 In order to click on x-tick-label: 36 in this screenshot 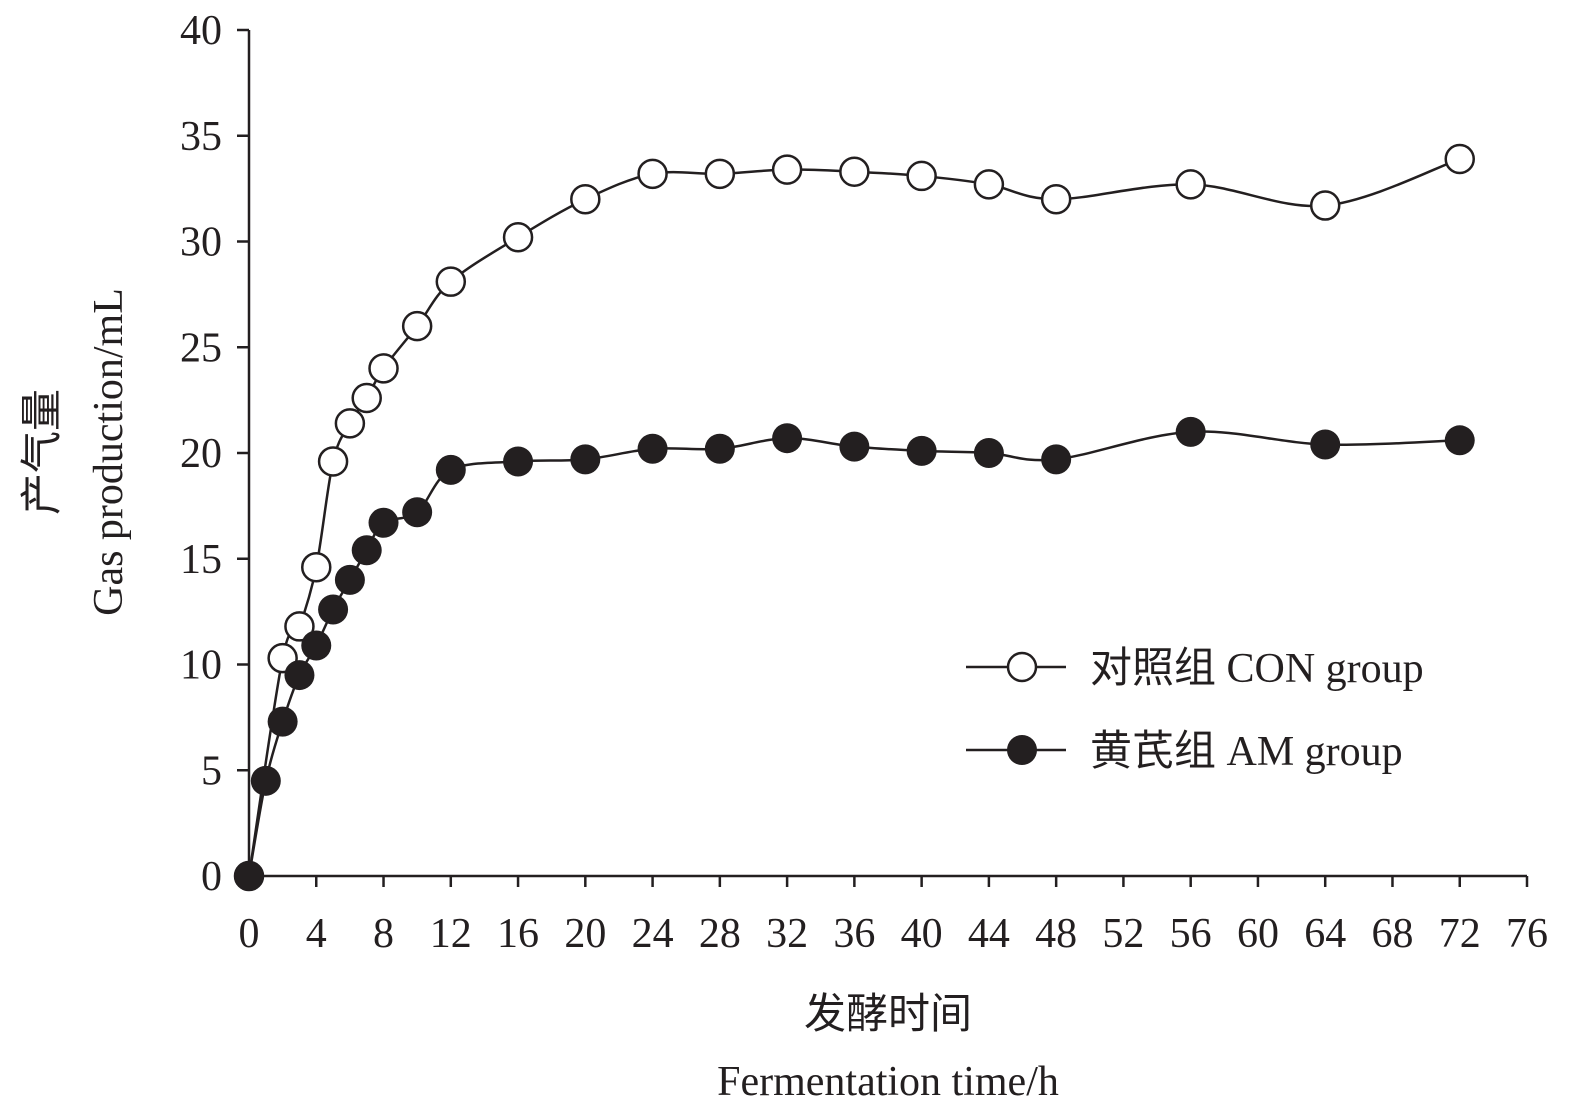, I will do `click(854, 934)`.